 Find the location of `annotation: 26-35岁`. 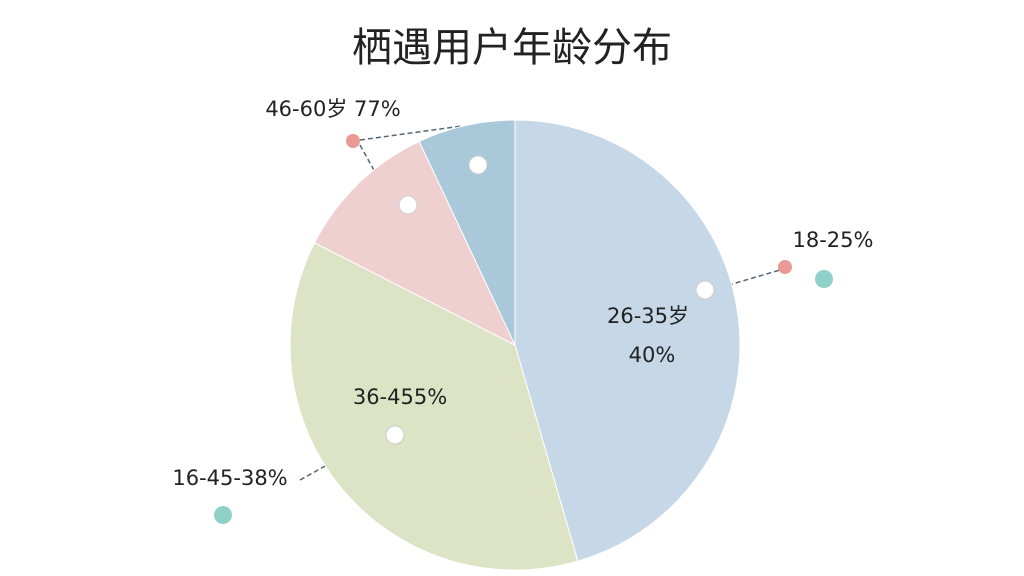

annotation: 26-35岁 is located at coordinates (648, 316).